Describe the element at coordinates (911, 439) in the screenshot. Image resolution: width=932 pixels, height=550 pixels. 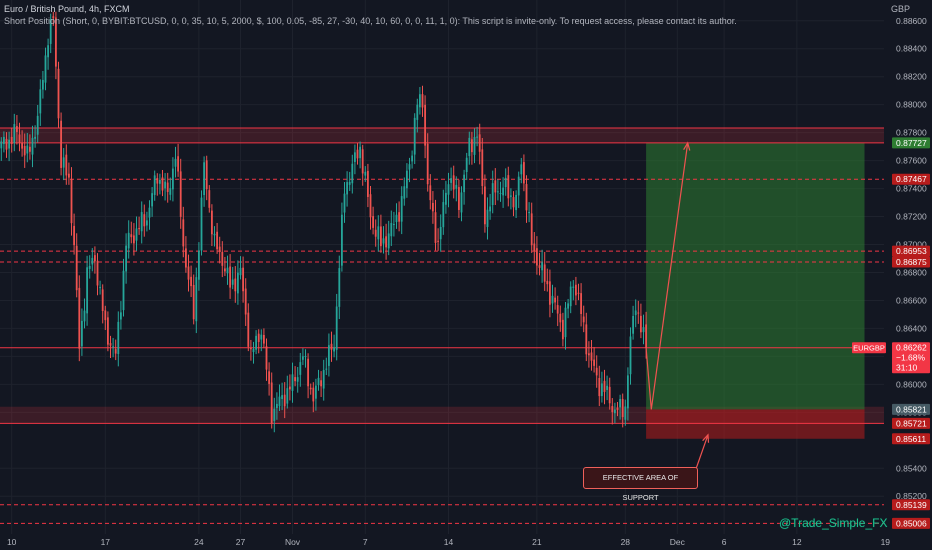
I see `price-label-text: 0.85611` at that location.